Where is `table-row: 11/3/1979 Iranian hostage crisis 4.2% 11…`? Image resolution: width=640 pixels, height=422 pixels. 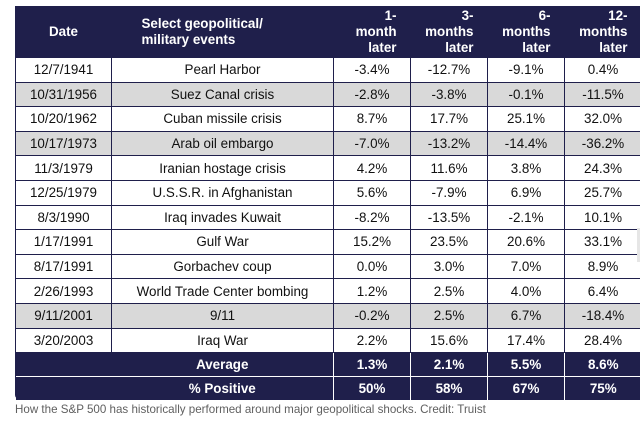 table-row: 11/3/1979 Iranian hostage crisis 4.2% 11… is located at coordinates (327, 168).